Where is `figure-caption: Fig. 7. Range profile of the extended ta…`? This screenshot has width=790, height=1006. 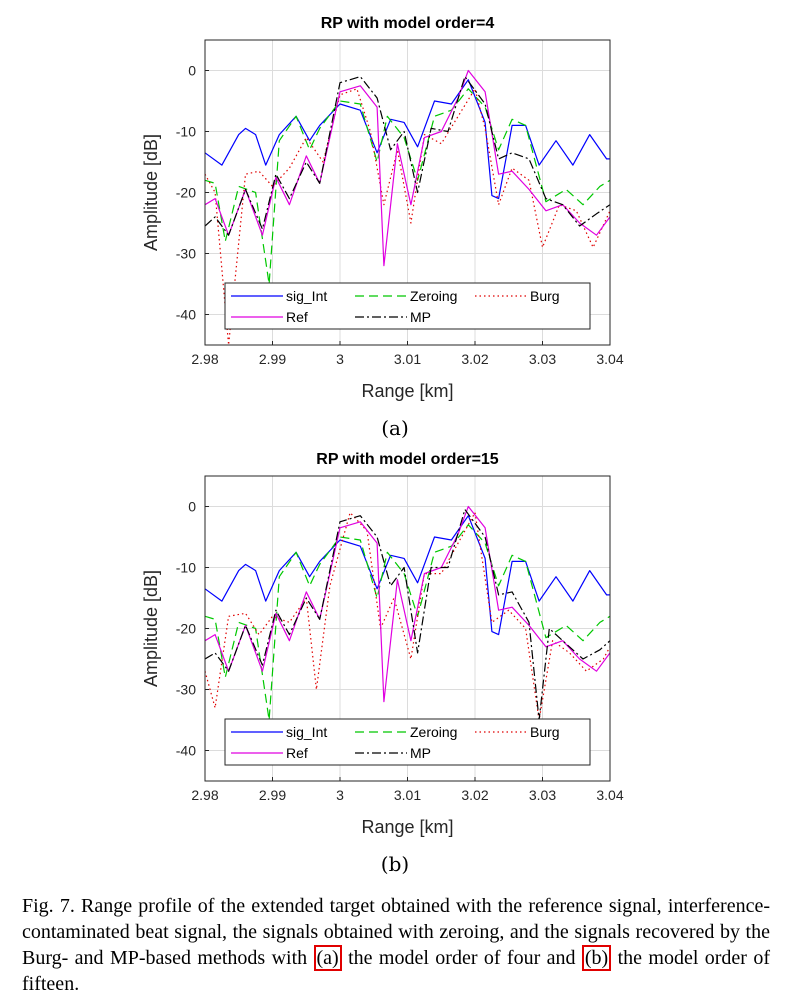
figure-caption: Fig. 7. Range profile of the extended ta… is located at coordinates (396, 945).